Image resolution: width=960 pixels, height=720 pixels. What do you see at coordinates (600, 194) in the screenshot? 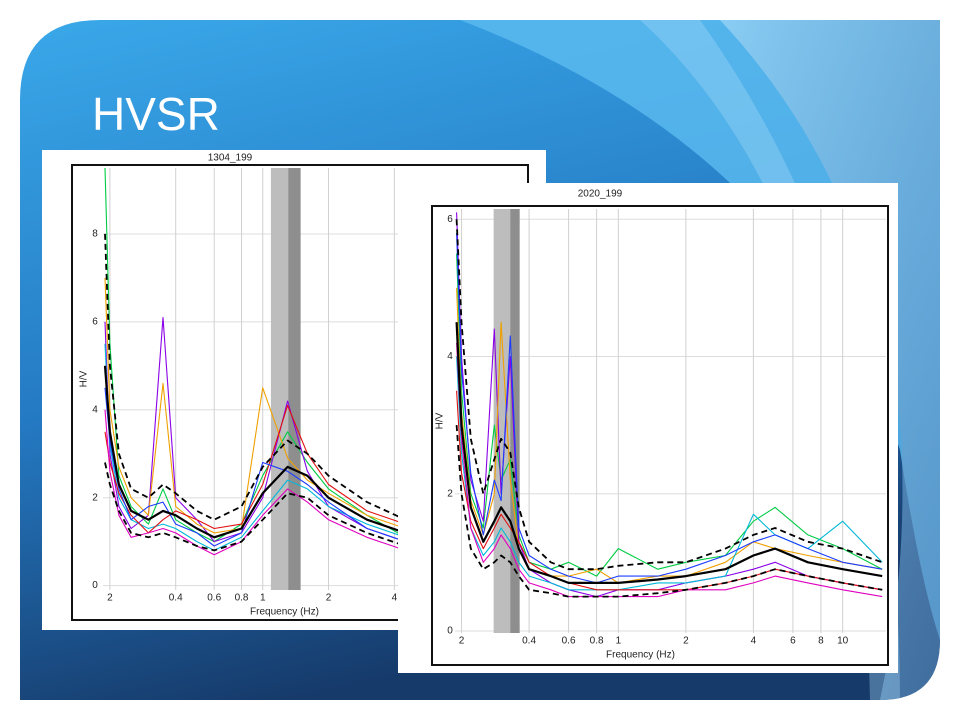
I see `chart-title: 2020_199` at bounding box center [600, 194].